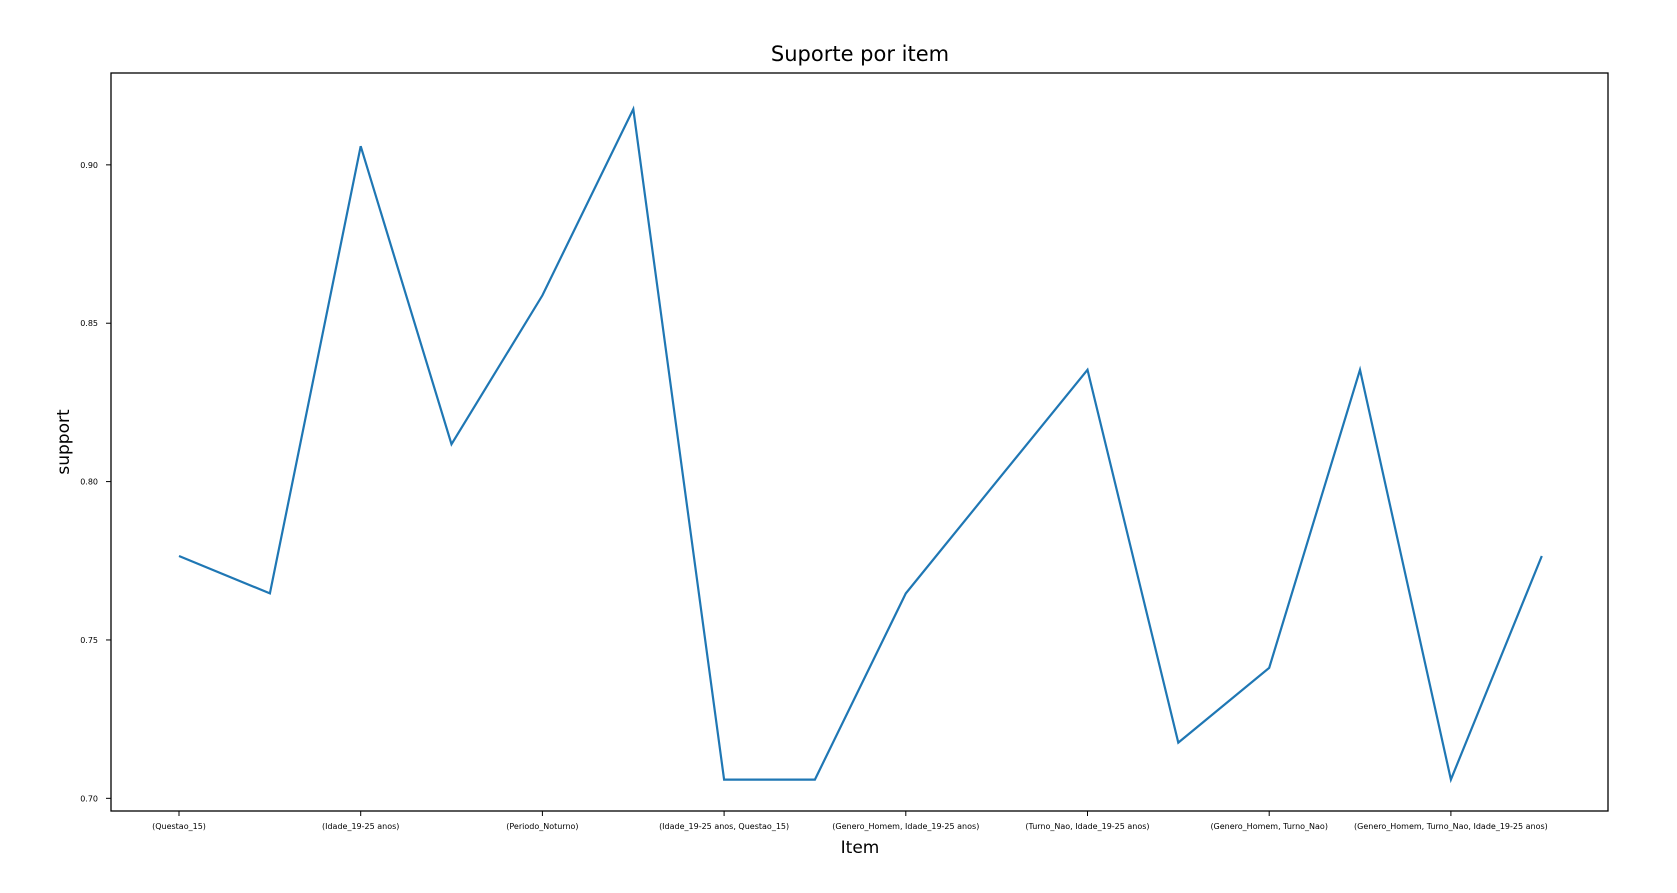  What do you see at coordinates (724, 826) in the screenshot?
I see `x-tick-label: (Idade_19-25 anos, Questao_15)` at bounding box center [724, 826].